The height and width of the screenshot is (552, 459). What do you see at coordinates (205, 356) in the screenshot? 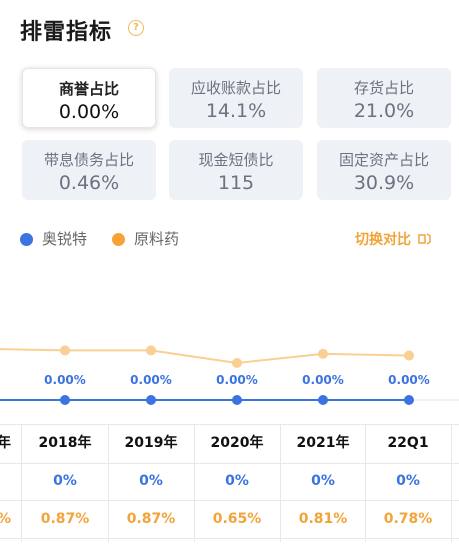
I see `industry-series-line` at bounding box center [205, 356].